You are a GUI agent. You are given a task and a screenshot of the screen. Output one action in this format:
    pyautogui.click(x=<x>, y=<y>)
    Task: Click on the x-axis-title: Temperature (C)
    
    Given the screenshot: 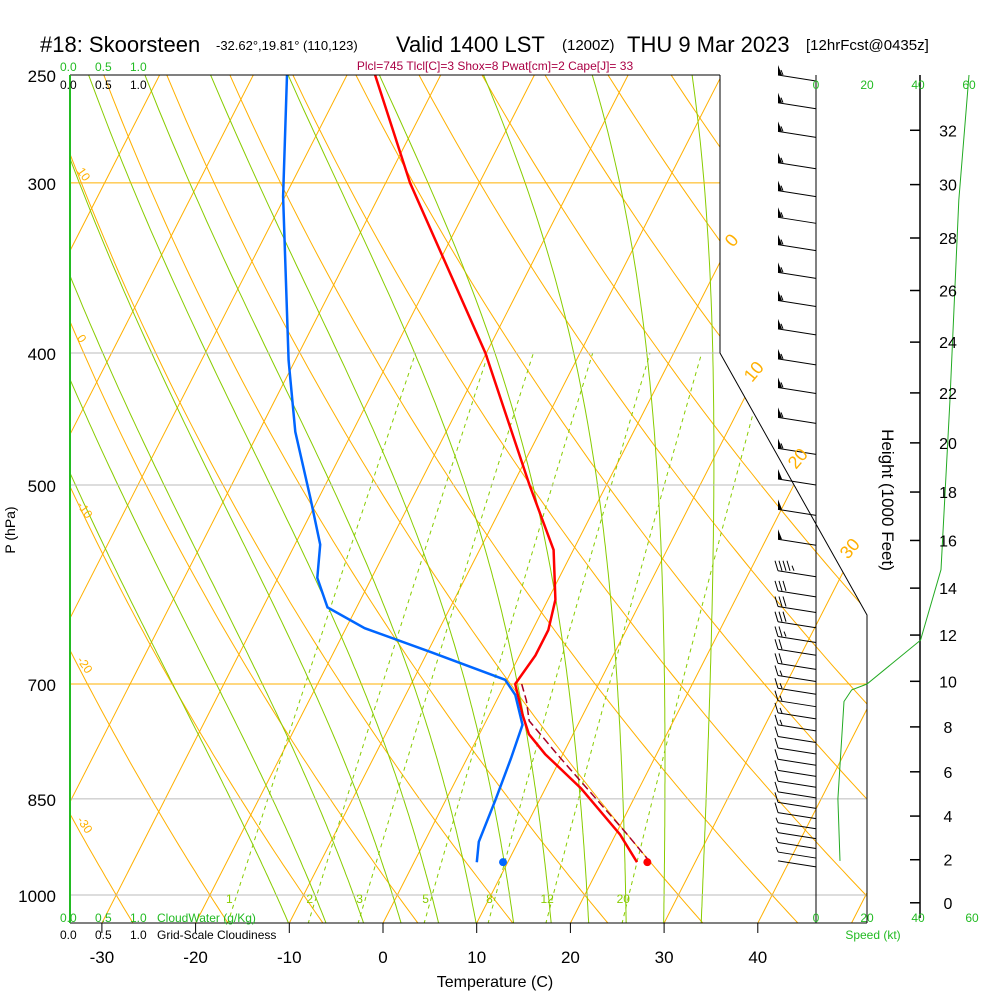 What is the action you would take?
    pyautogui.click(x=495, y=982)
    